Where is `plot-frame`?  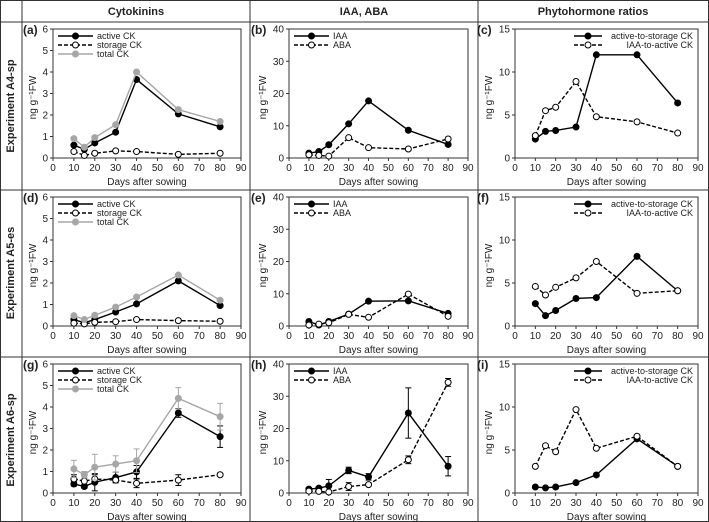 plot-frame is located at coordinates (378, 261).